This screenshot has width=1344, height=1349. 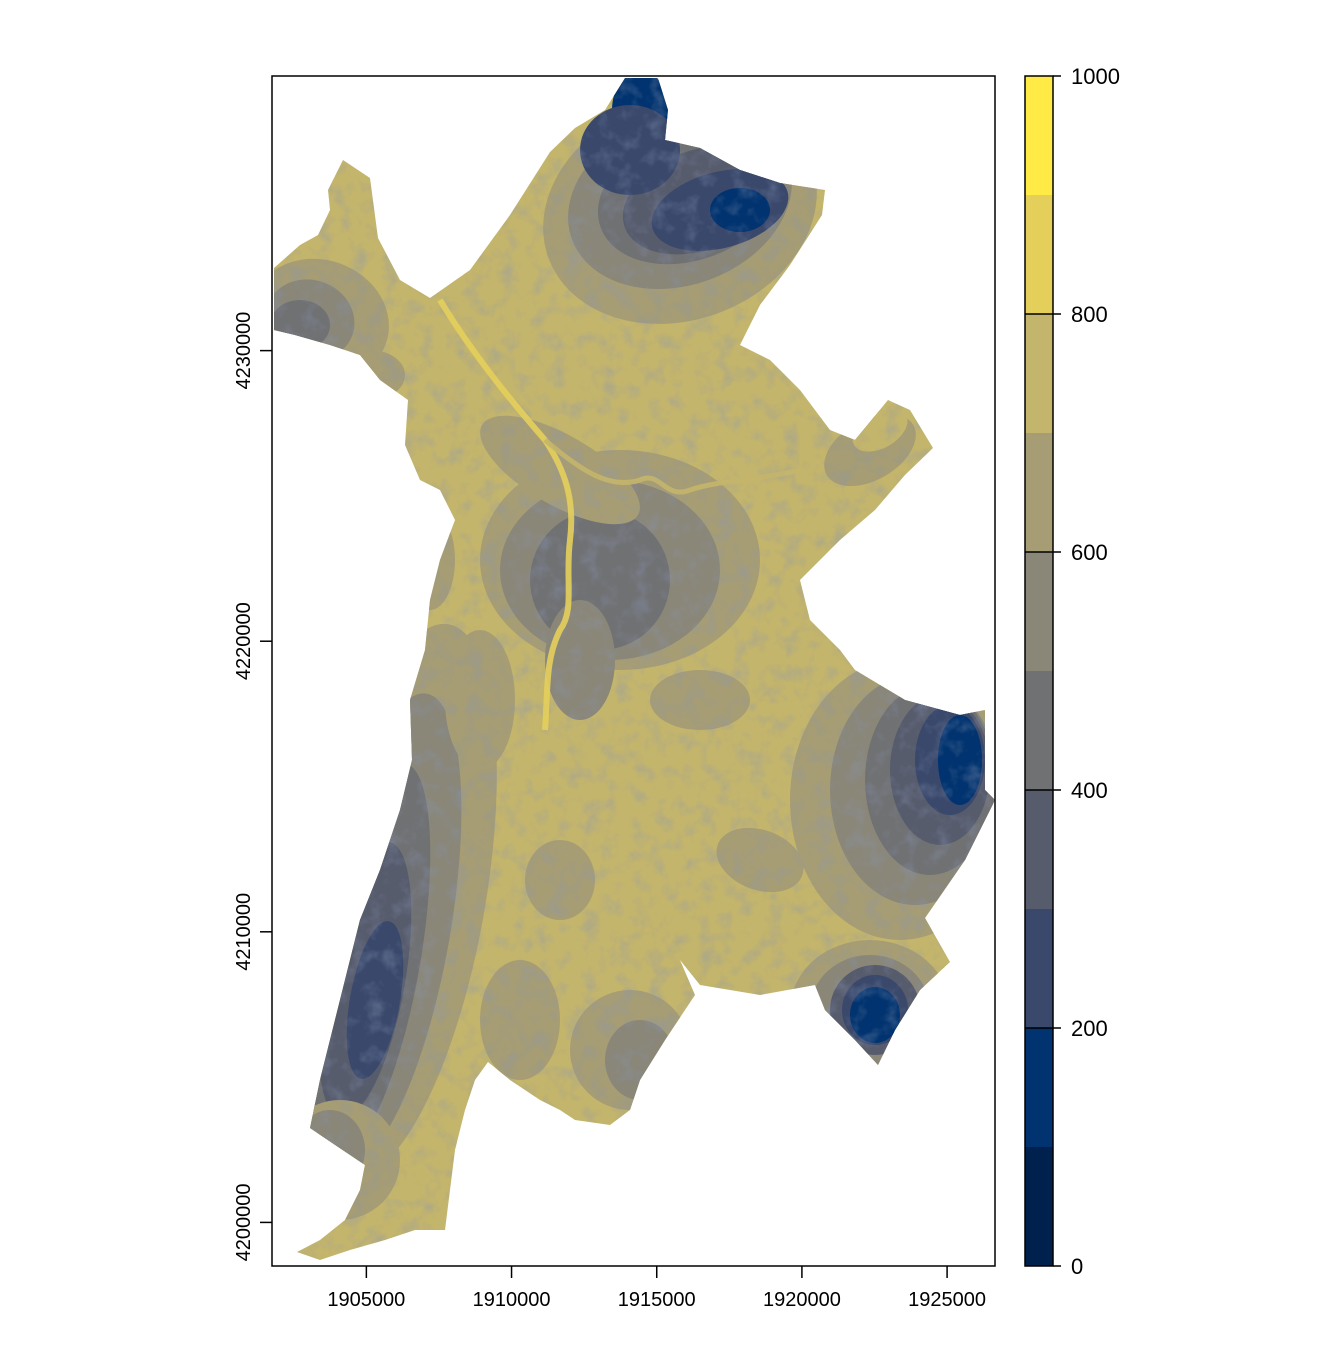 I want to click on y-tick-label: 4210000, so click(x=244, y=932).